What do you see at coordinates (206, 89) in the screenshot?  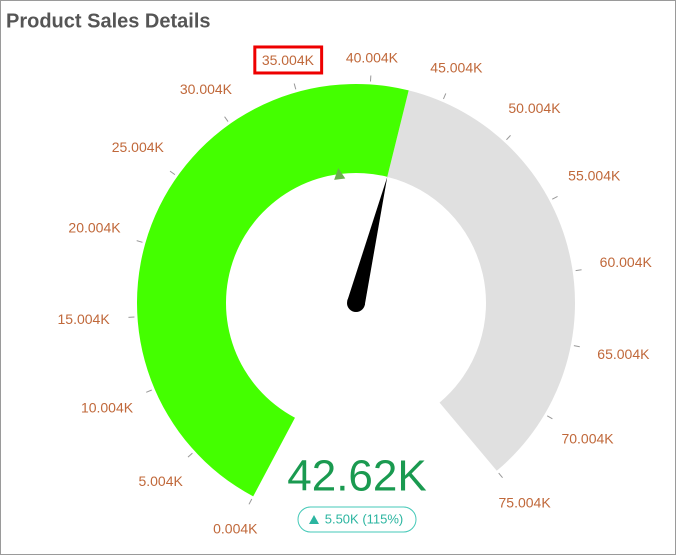 I see `tick-label: 30.004K` at bounding box center [206, 89].